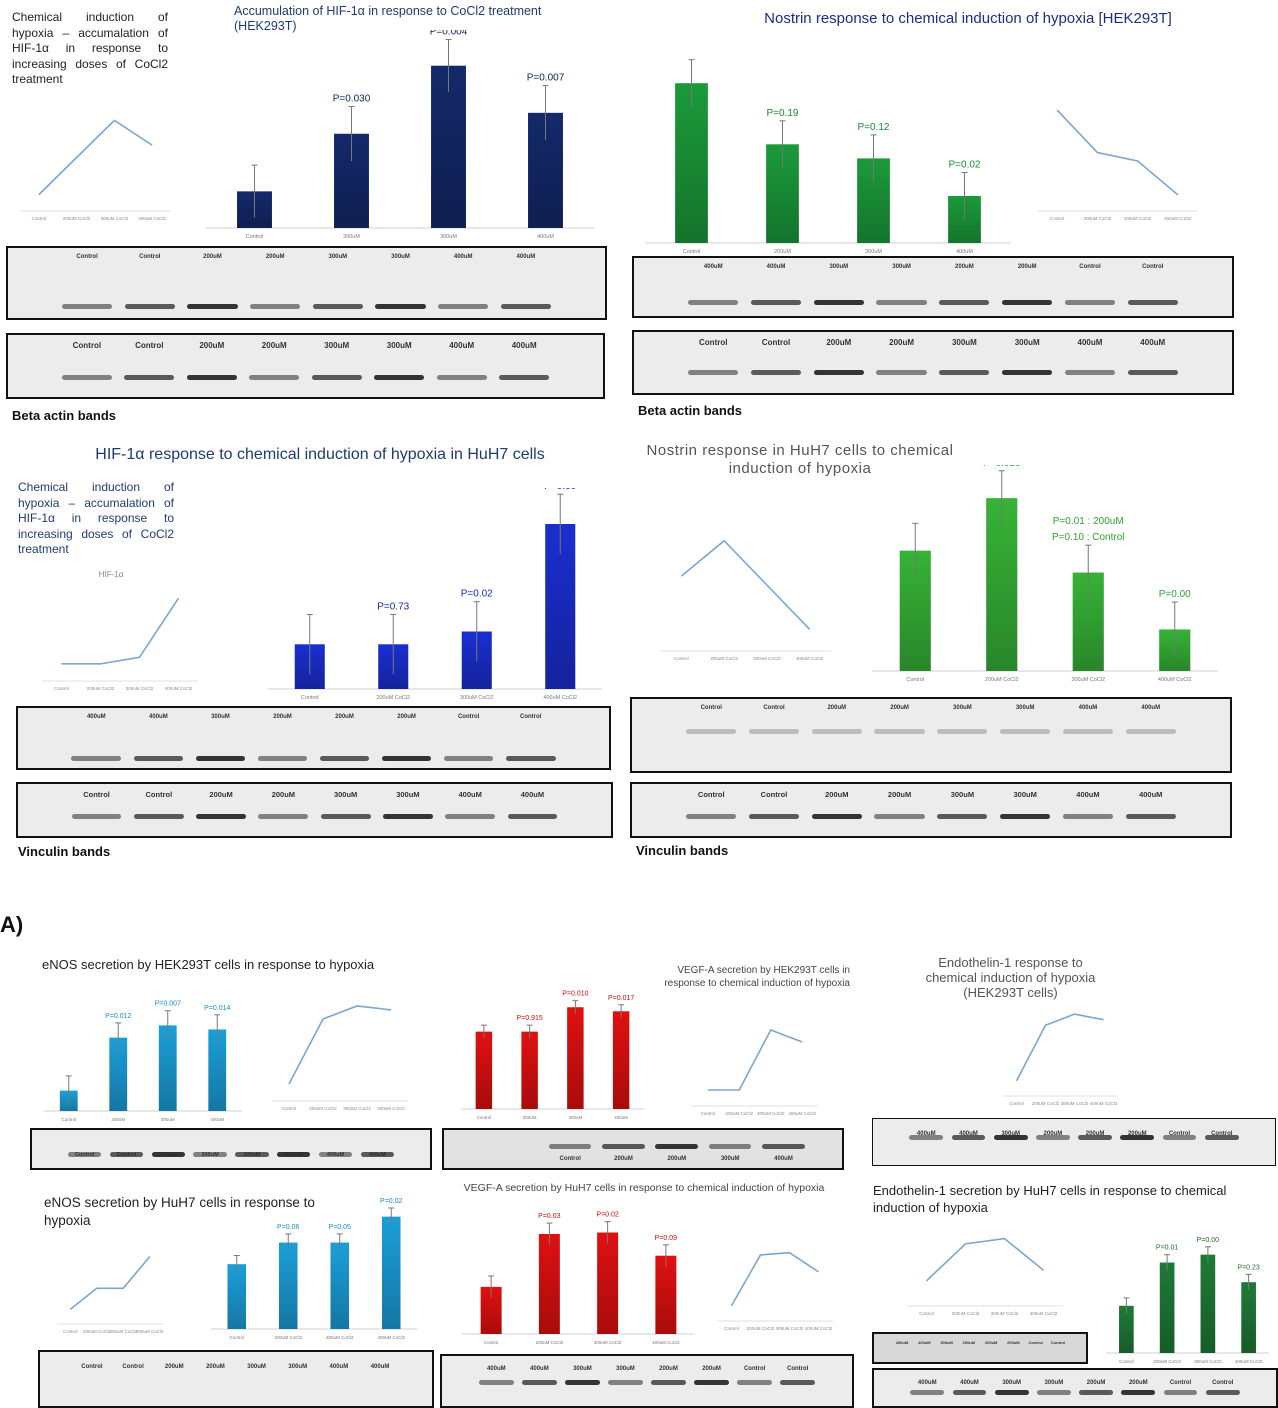 The height and width of the screenshot is (1408, 1278). Describe the element at coordinates (575, 994) in the screenshot. I see `p-value-2: P=0.010` at that location.